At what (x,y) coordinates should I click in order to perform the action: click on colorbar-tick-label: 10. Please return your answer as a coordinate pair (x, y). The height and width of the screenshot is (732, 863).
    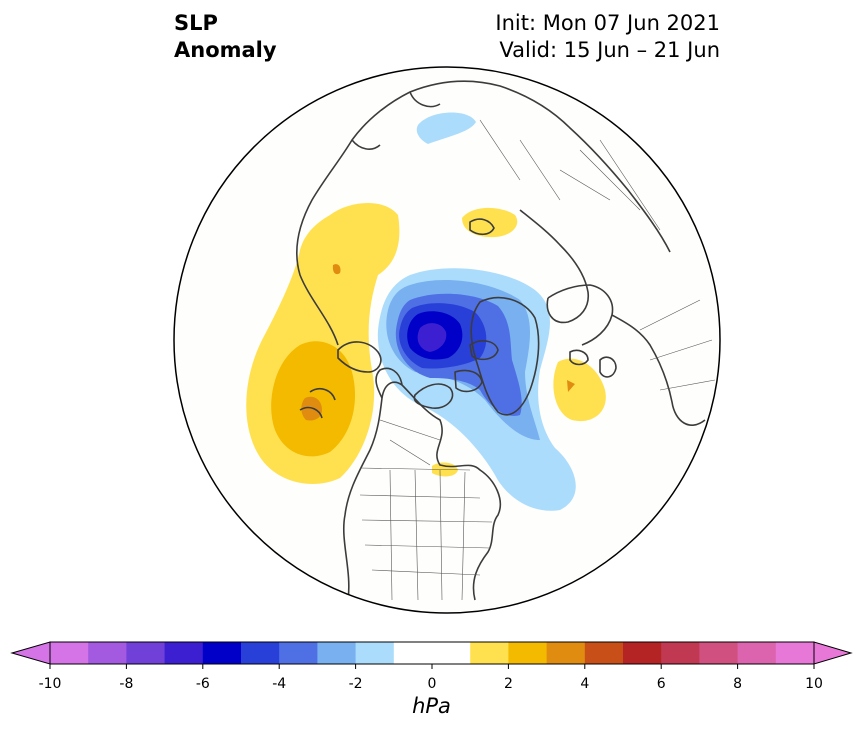
    Looking at the image, I should click on (814, 684).